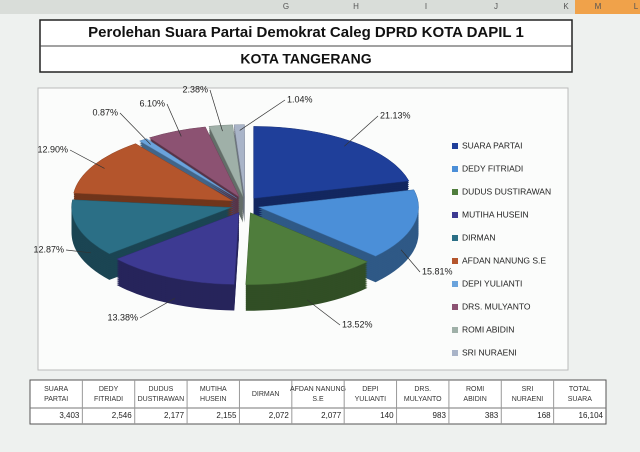  I want to click on table-header-cell: AFDAN NANUNG S.E, so click(318, 394).